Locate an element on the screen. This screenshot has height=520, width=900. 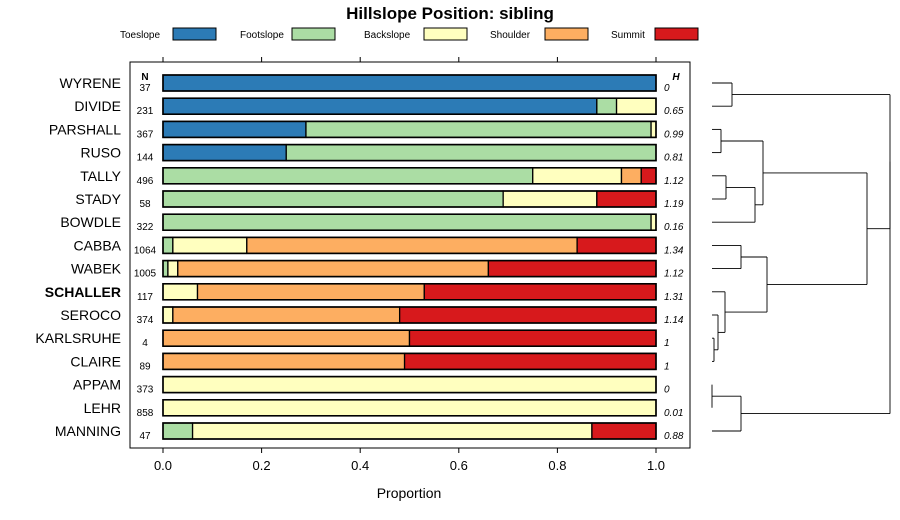
legend-label-backslope: Backslope is located at coordinates (387, 35).